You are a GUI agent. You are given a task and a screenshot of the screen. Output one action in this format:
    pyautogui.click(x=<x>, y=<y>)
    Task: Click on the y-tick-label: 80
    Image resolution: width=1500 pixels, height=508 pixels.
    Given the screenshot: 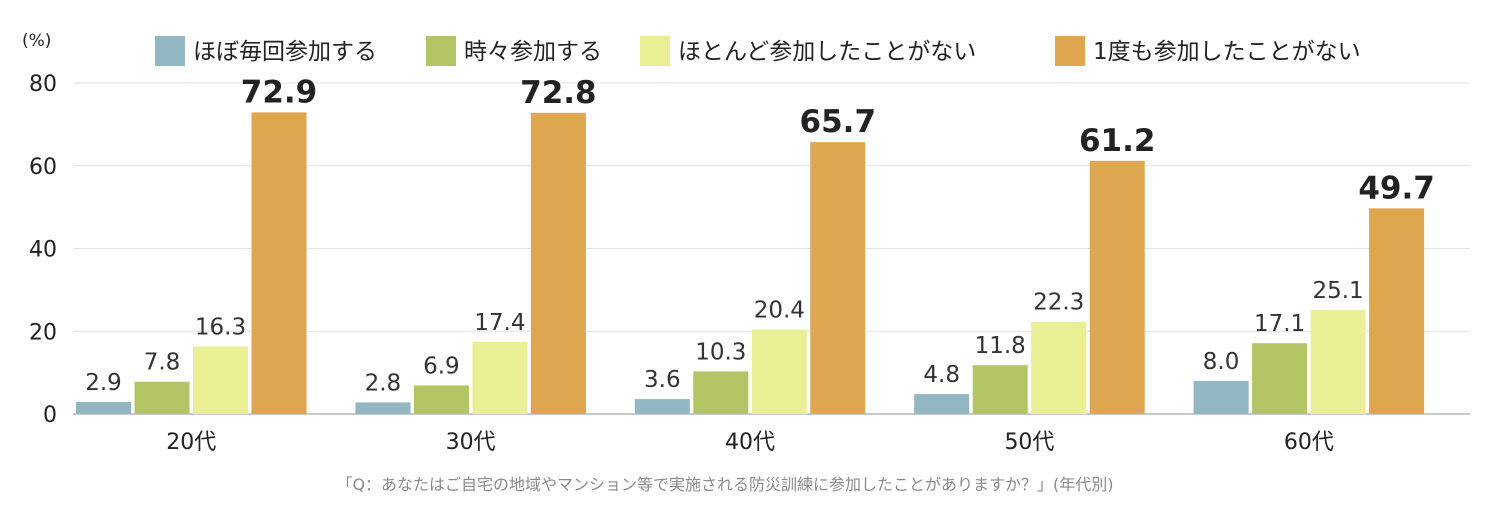 What is the action you would take?
    pyautogui.click(x=43, y=84)
    